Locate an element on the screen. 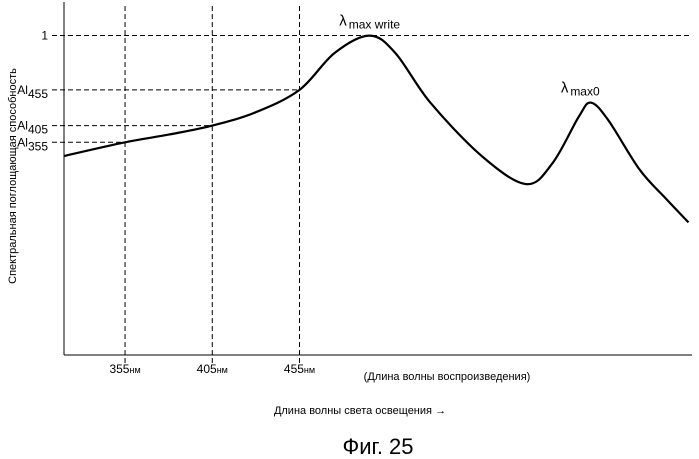 Image resolution: width=699 pixels, height=459 pixels. peak-annotation-subscript: max0 is located at coordinates (585, 92).